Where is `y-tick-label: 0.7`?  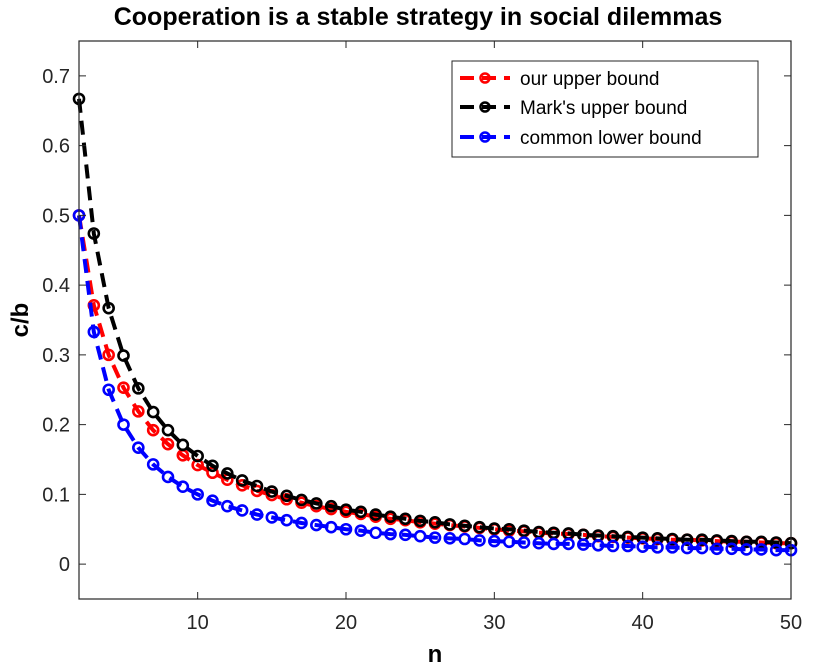
y-tick-label: 0.7 is located at coordinates (56, 77).